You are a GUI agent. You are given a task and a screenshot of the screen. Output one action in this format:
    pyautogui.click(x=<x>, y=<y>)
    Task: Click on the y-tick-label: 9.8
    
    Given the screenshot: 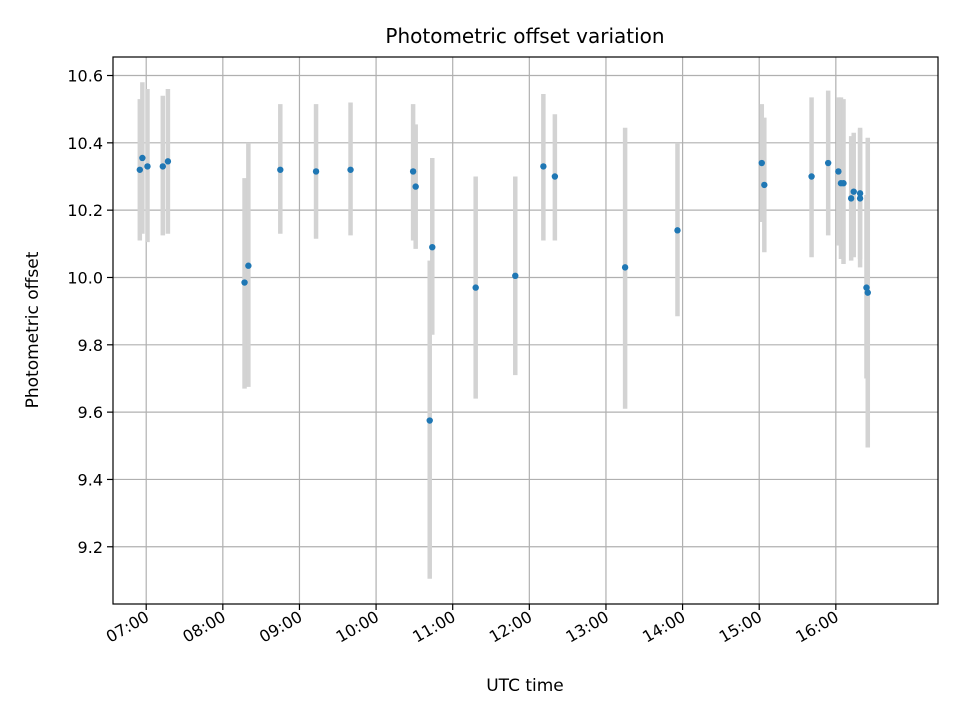 What is the action you would take?
    pyautogui.click(x=90, y=345)
    